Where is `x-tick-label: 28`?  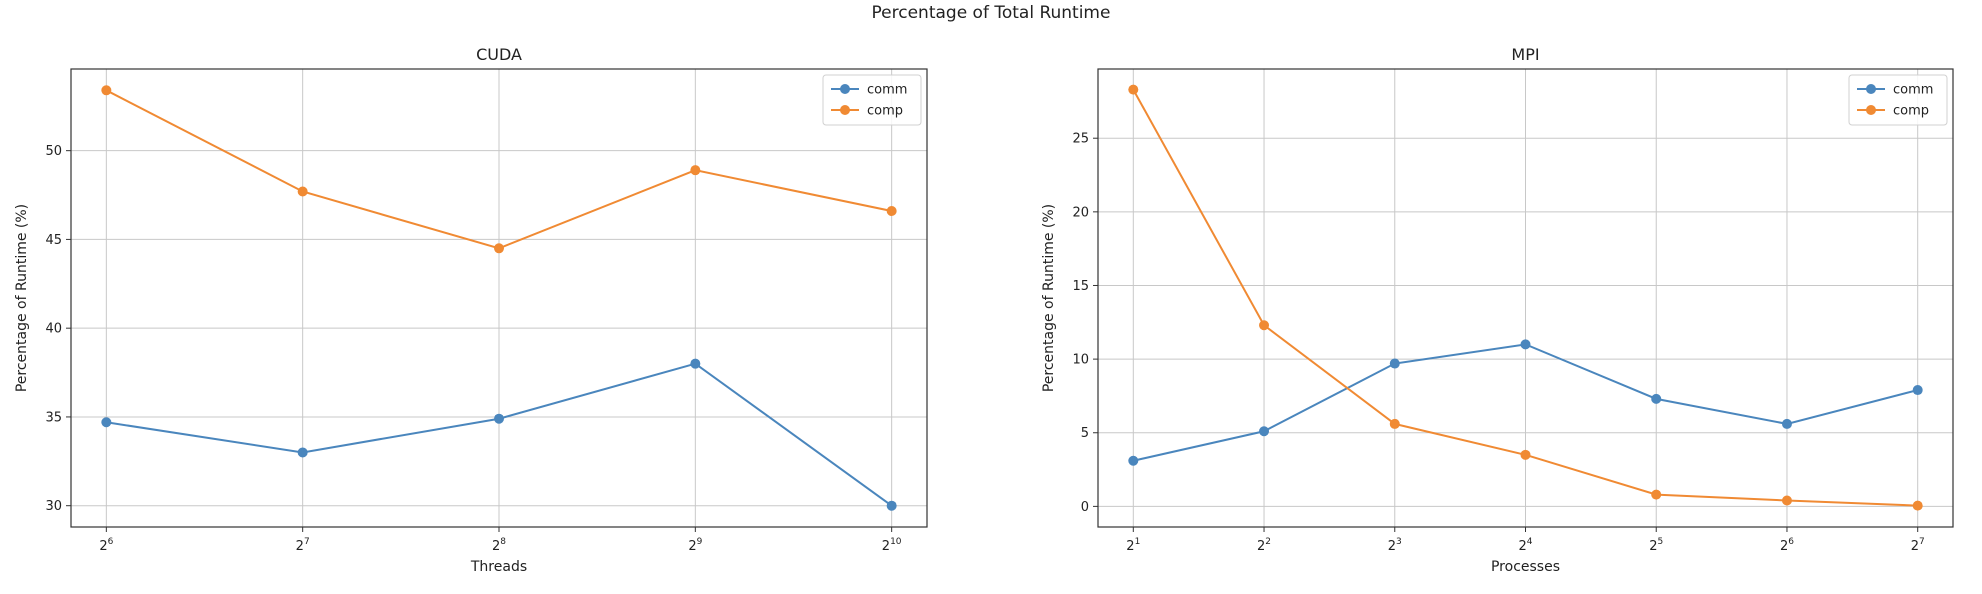 x-tick-label: 28 is located at coordinates (499, 545).